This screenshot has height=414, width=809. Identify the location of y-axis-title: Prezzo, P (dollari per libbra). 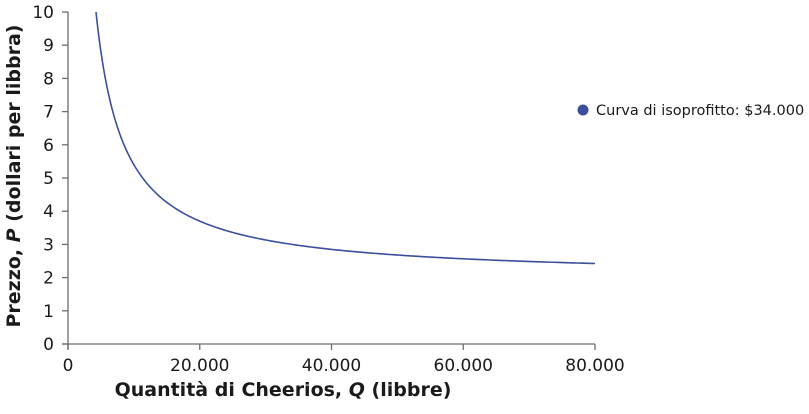
(14, 176).